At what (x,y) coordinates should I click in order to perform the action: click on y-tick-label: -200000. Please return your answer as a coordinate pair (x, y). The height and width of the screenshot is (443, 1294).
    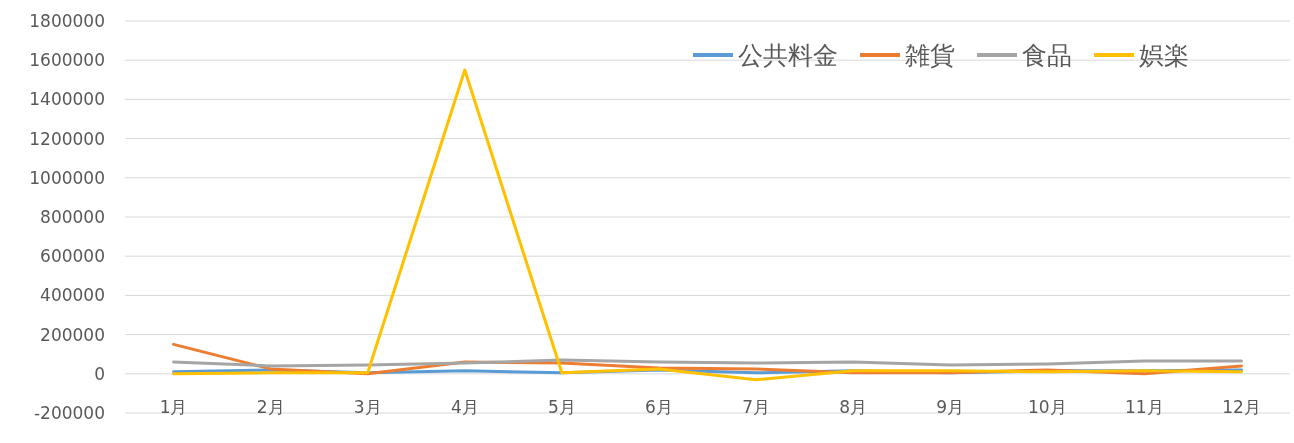
    Looking at the image, I should click on (69, 413).